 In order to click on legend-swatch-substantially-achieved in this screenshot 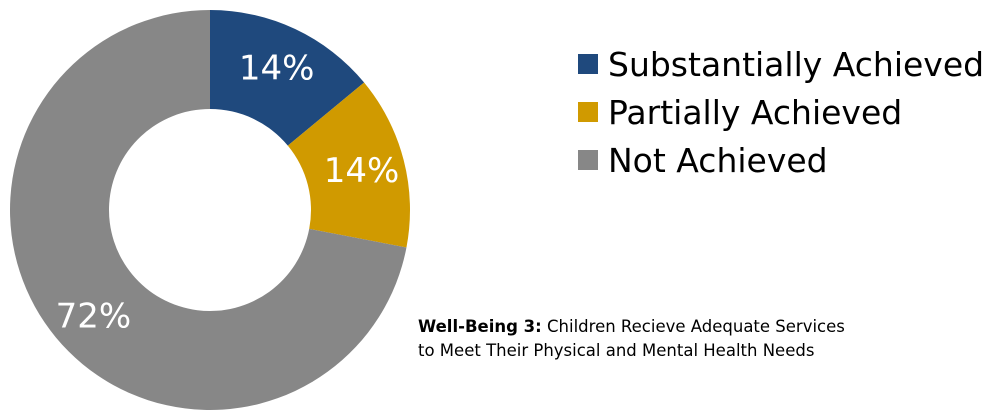, I will do `click(588, 64)`.